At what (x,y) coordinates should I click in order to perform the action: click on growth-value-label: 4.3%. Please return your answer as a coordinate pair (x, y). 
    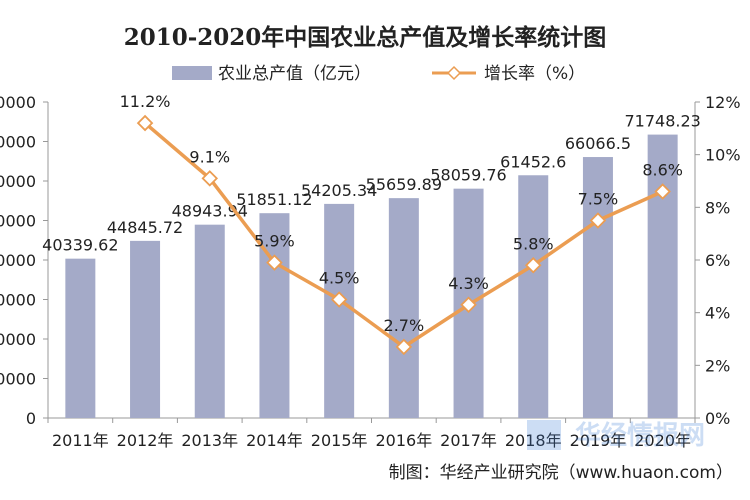
    Looking at the image, I should click on (468, 283).